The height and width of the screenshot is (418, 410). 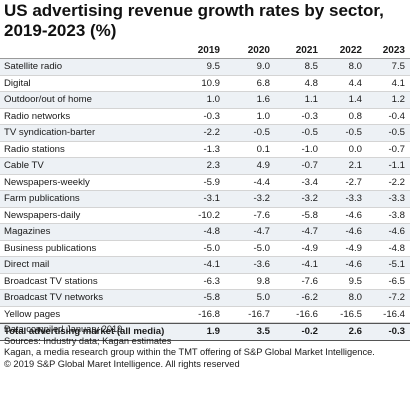 What do you see at coordinates (309, 132) in the screenshot?
I see `cell-value-2021: -0.5` at bounding box center [309, 132].